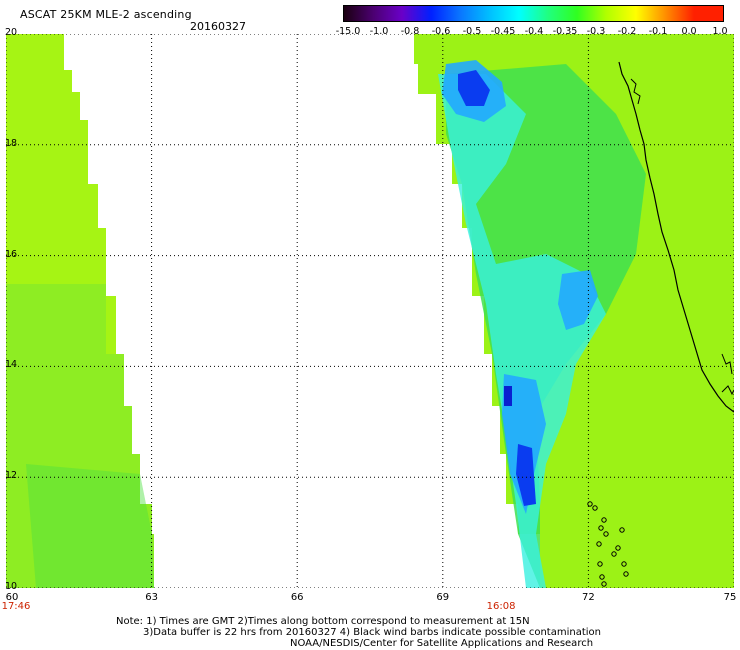  What do you see at coordinates (443, 597) in the screenshot?
I see `lon-tick-label: 69` at bounding box center [443, 597].